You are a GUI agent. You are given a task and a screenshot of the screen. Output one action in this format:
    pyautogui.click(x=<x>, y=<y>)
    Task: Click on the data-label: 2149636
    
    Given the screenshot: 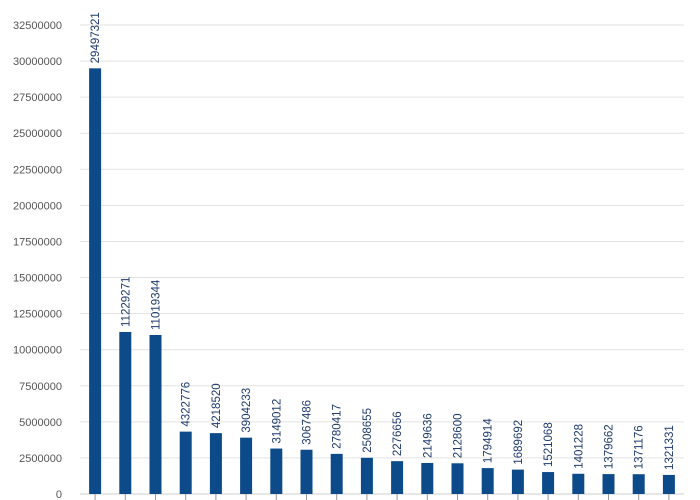 What is the action you would take?
    pyautogui.click(x=428, y=435)
    